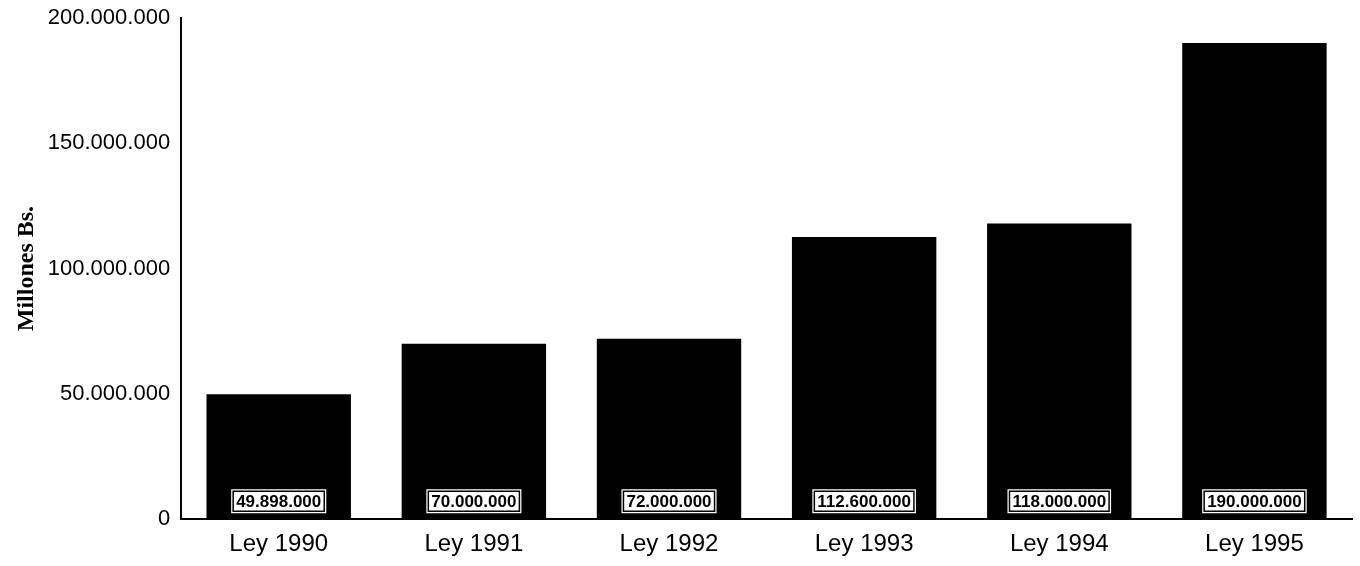 This screenshot has width=1360, height=566. Describe the element at coordinates (1059, 543) in the screenshot. I see `x-tick-label: Ley 1994` at that location.